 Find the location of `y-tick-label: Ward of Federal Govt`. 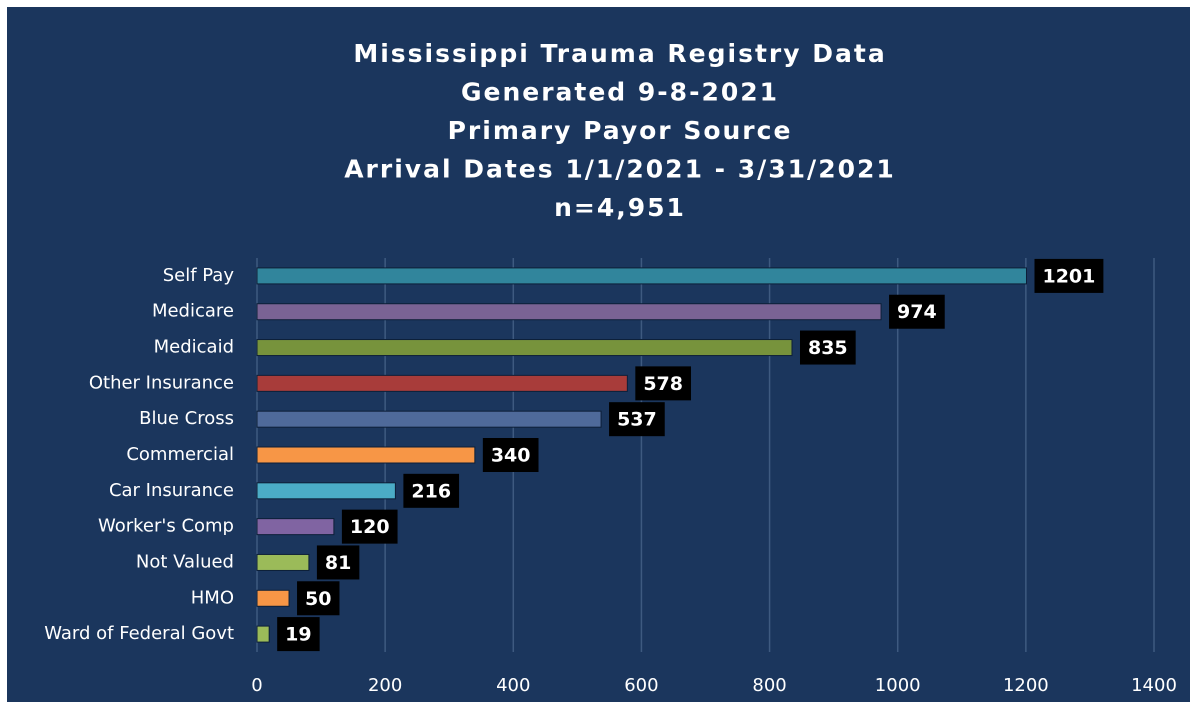

y-tick-label: Ward of Federal Govt is located at coordinates (139, 633).